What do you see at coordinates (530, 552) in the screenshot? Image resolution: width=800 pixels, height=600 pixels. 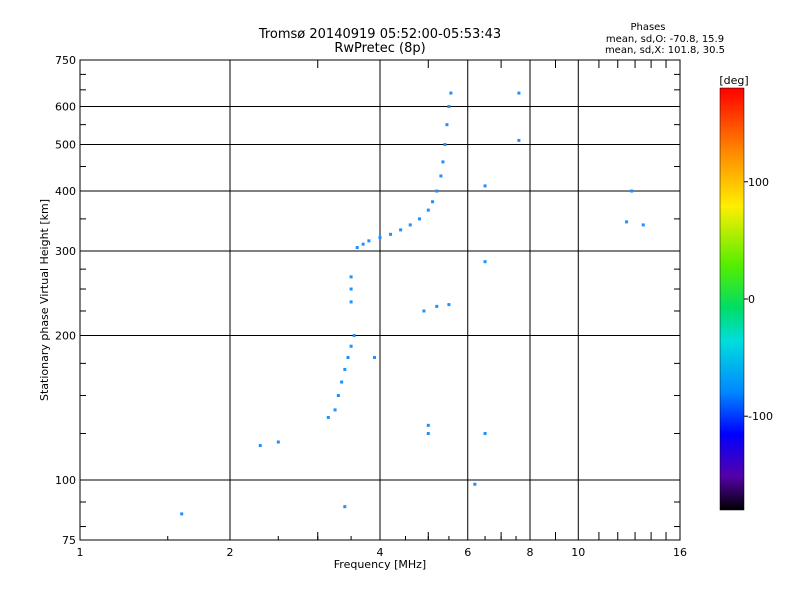 I see `x-tick-label: 8` at bounding box center [530, 552].